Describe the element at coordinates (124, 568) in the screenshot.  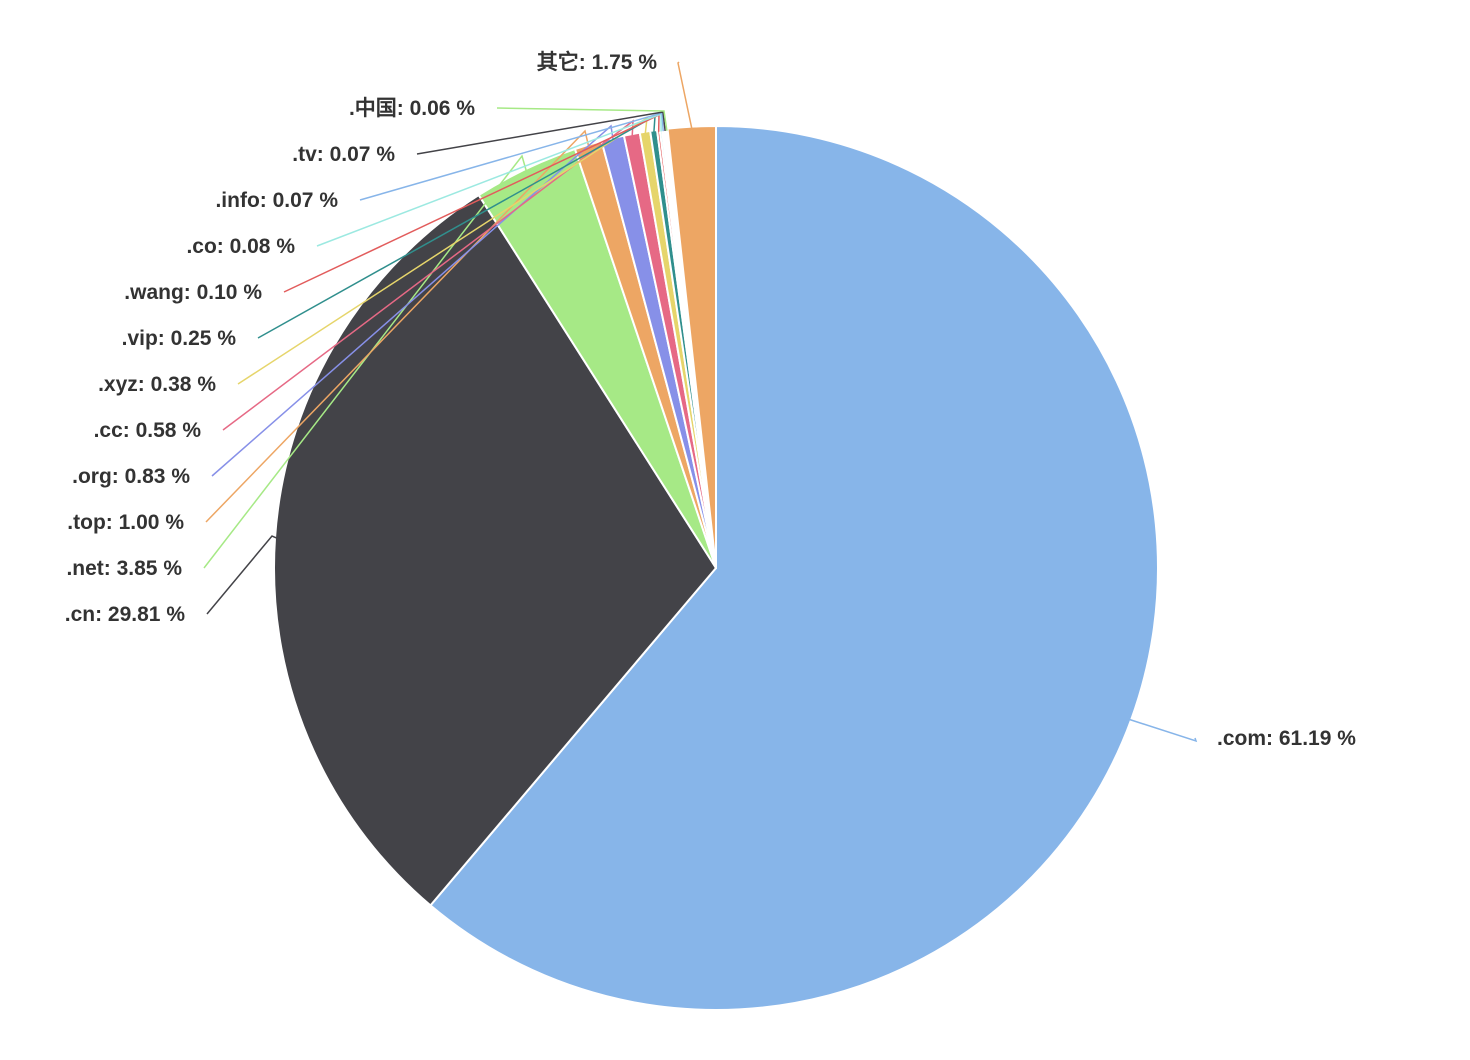
I see `data-label-2: .net: 3.85 %` at that location.